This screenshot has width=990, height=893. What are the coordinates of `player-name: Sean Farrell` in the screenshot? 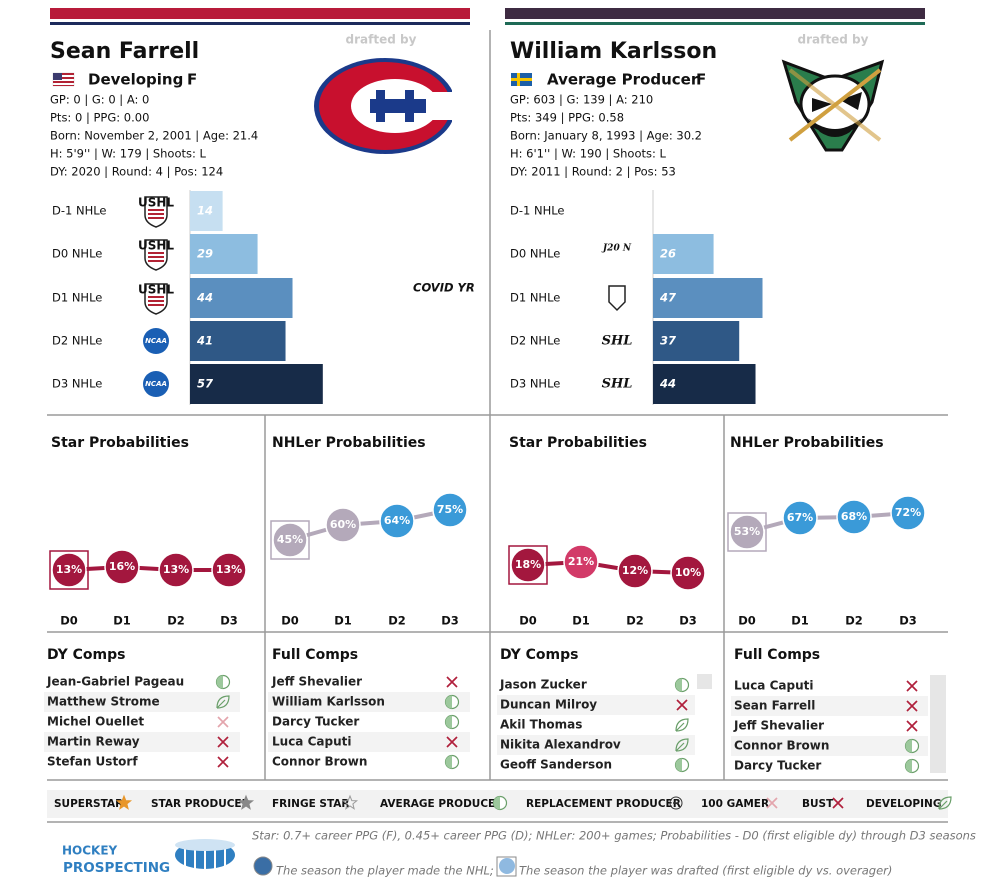 It's located at (124, 51).